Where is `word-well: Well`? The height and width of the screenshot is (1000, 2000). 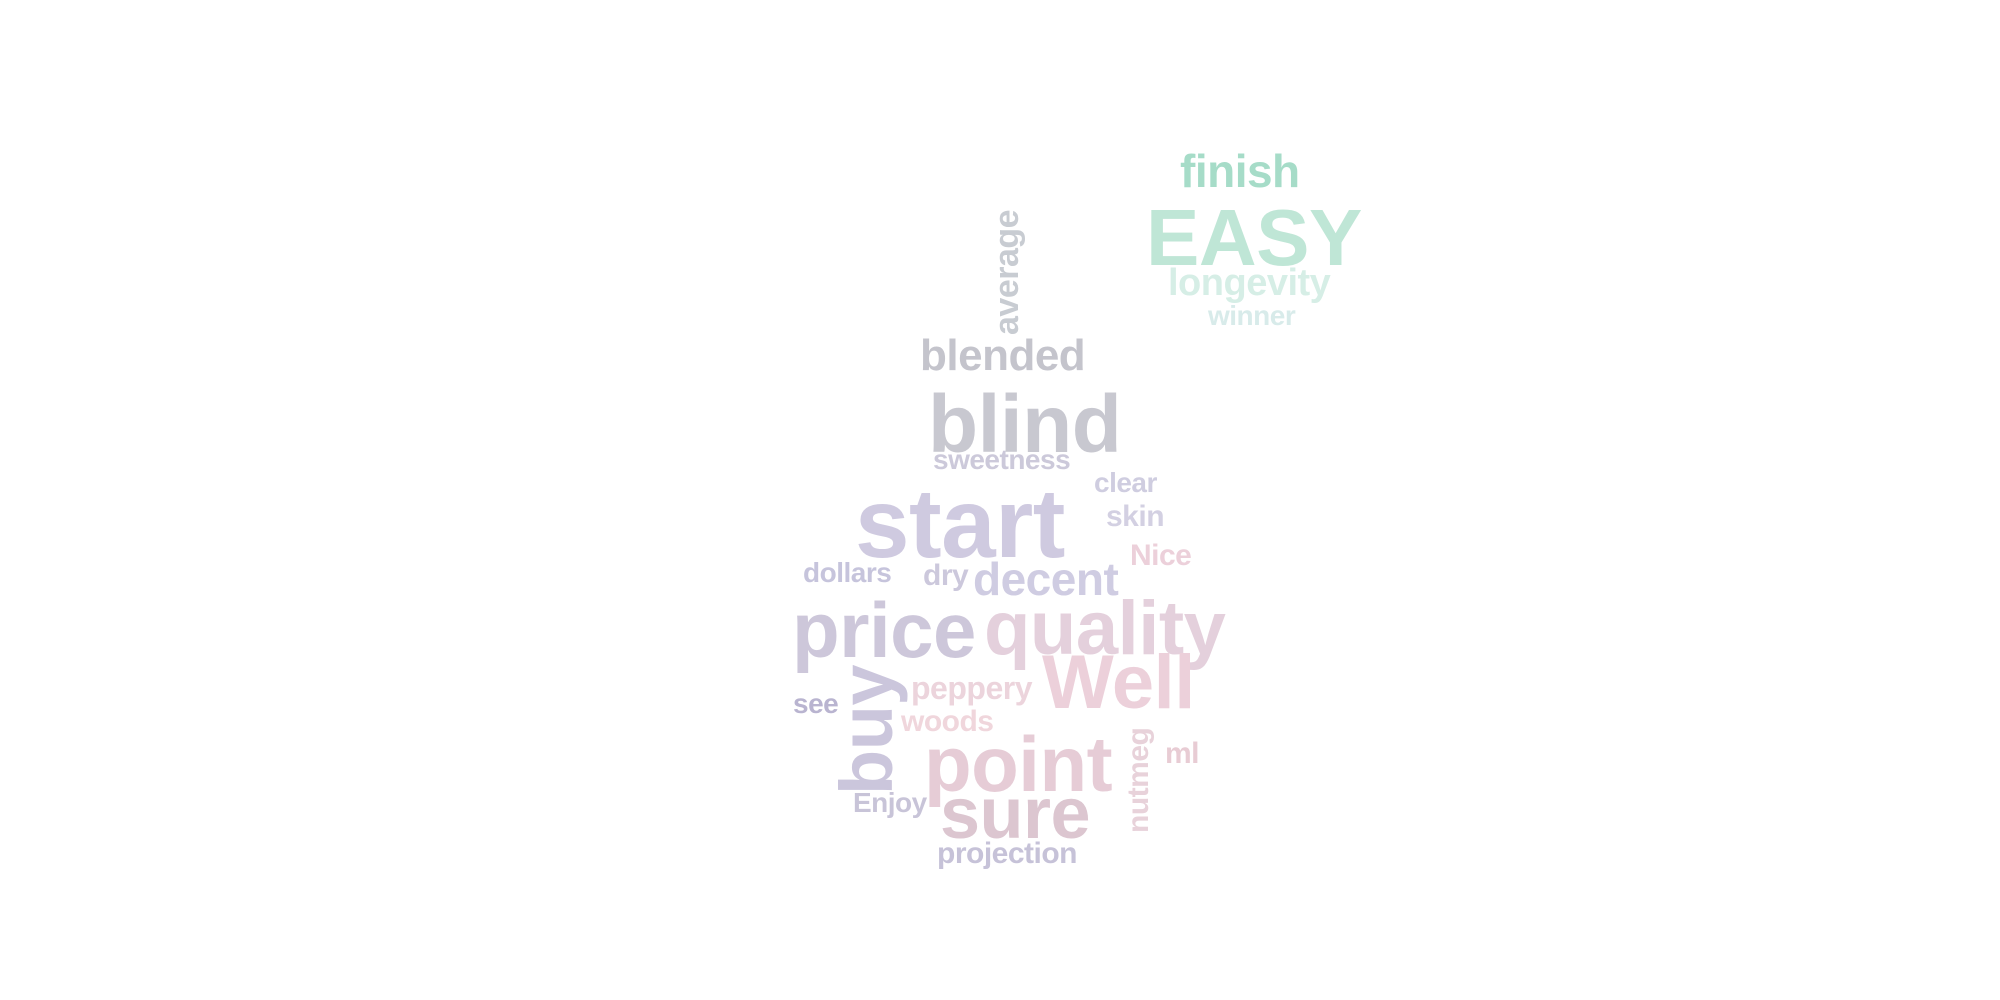
word-well: Well is located at coordinates (1118, 682).